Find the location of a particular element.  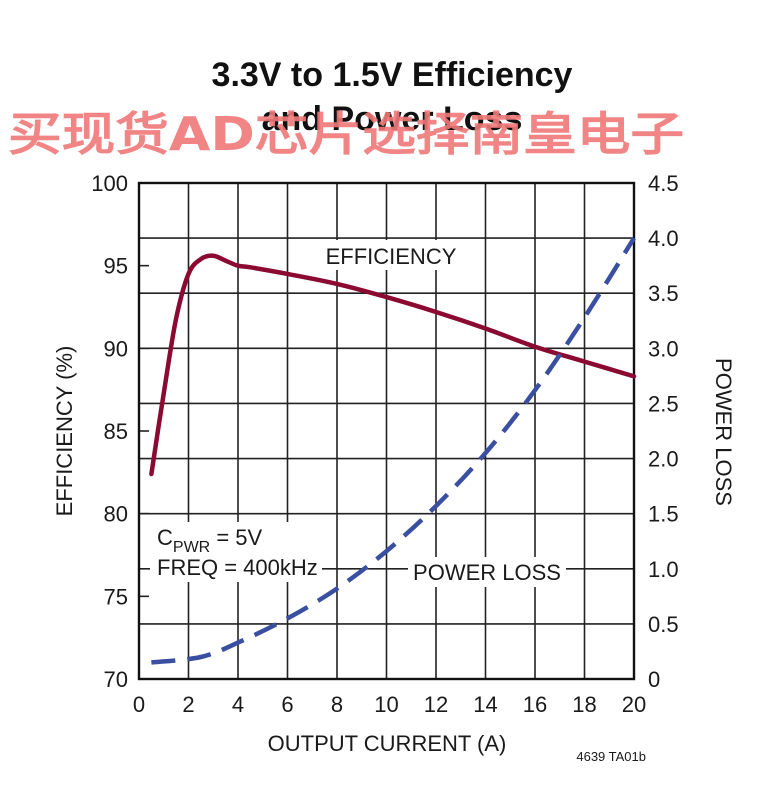

y2-tick-label-7: 3.5 is located at coordinates (663, 293).